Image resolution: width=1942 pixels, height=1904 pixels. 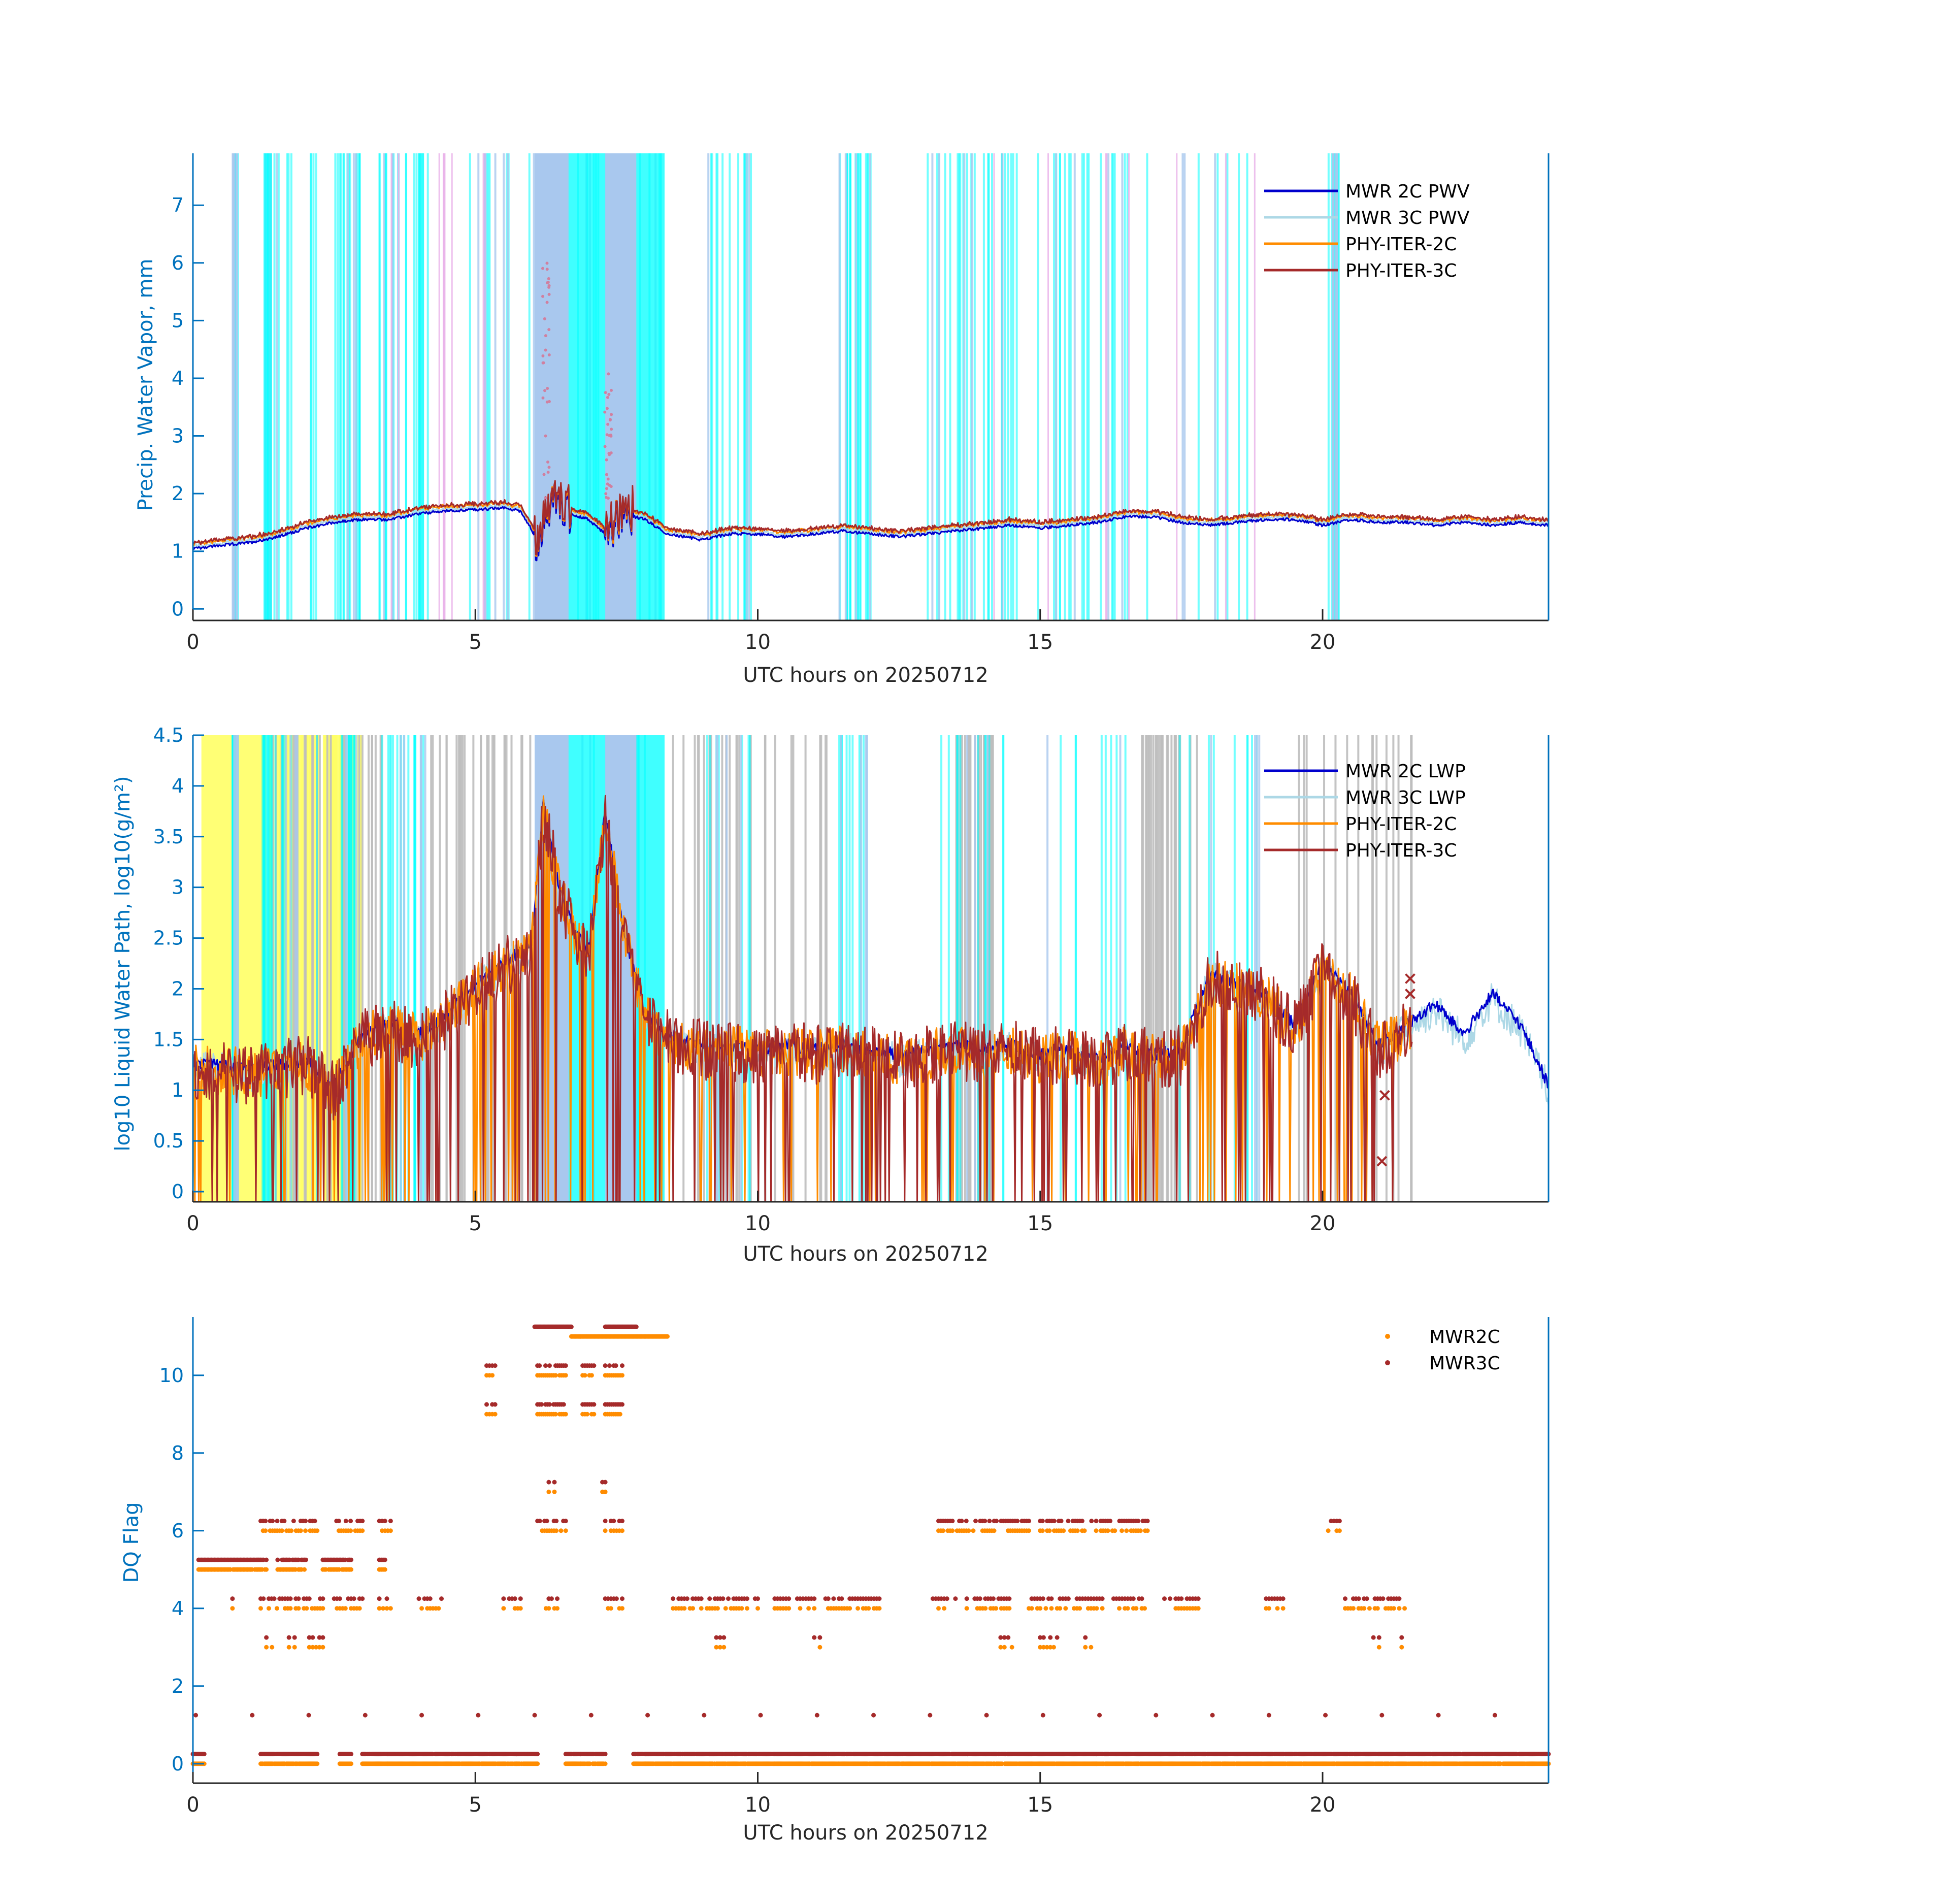 I want to click on lwp-y-axis-title: log10 Liquid Water Path, log10(g/m²), so click(x=123, y=964).